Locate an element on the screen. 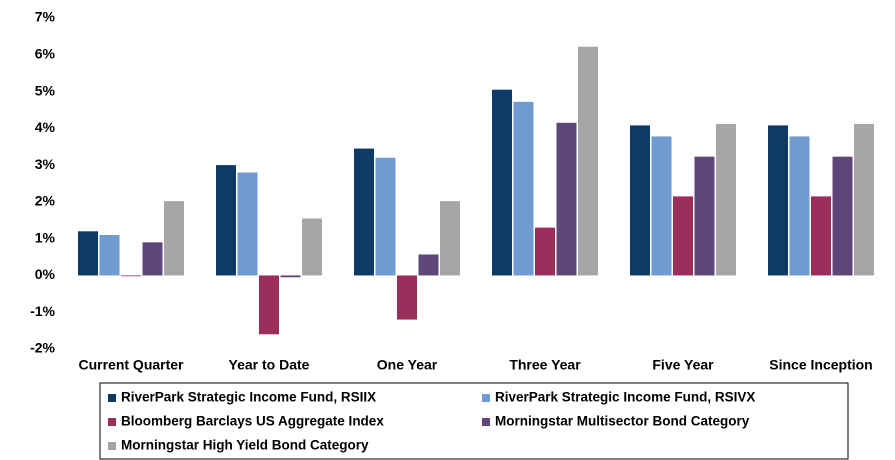  y-tick-label: 6% is located at coordinates (45, 53).